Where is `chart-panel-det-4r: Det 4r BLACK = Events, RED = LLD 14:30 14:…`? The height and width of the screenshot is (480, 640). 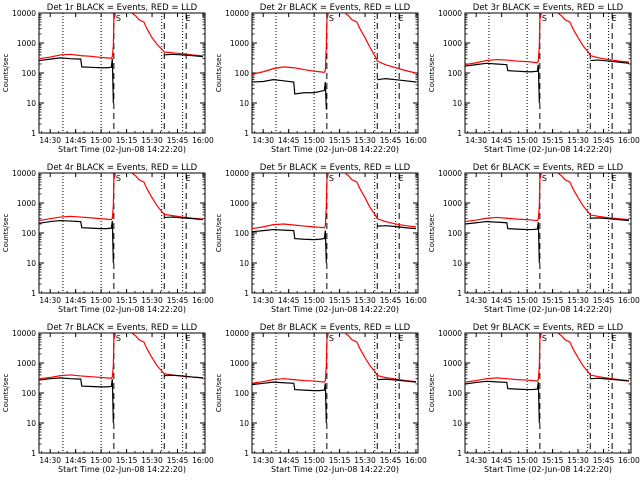
chart-panel-det-4r: Det 4r BLACK = Events, RED = LLD 14:30 14:… is located at coordinates (108, 238).